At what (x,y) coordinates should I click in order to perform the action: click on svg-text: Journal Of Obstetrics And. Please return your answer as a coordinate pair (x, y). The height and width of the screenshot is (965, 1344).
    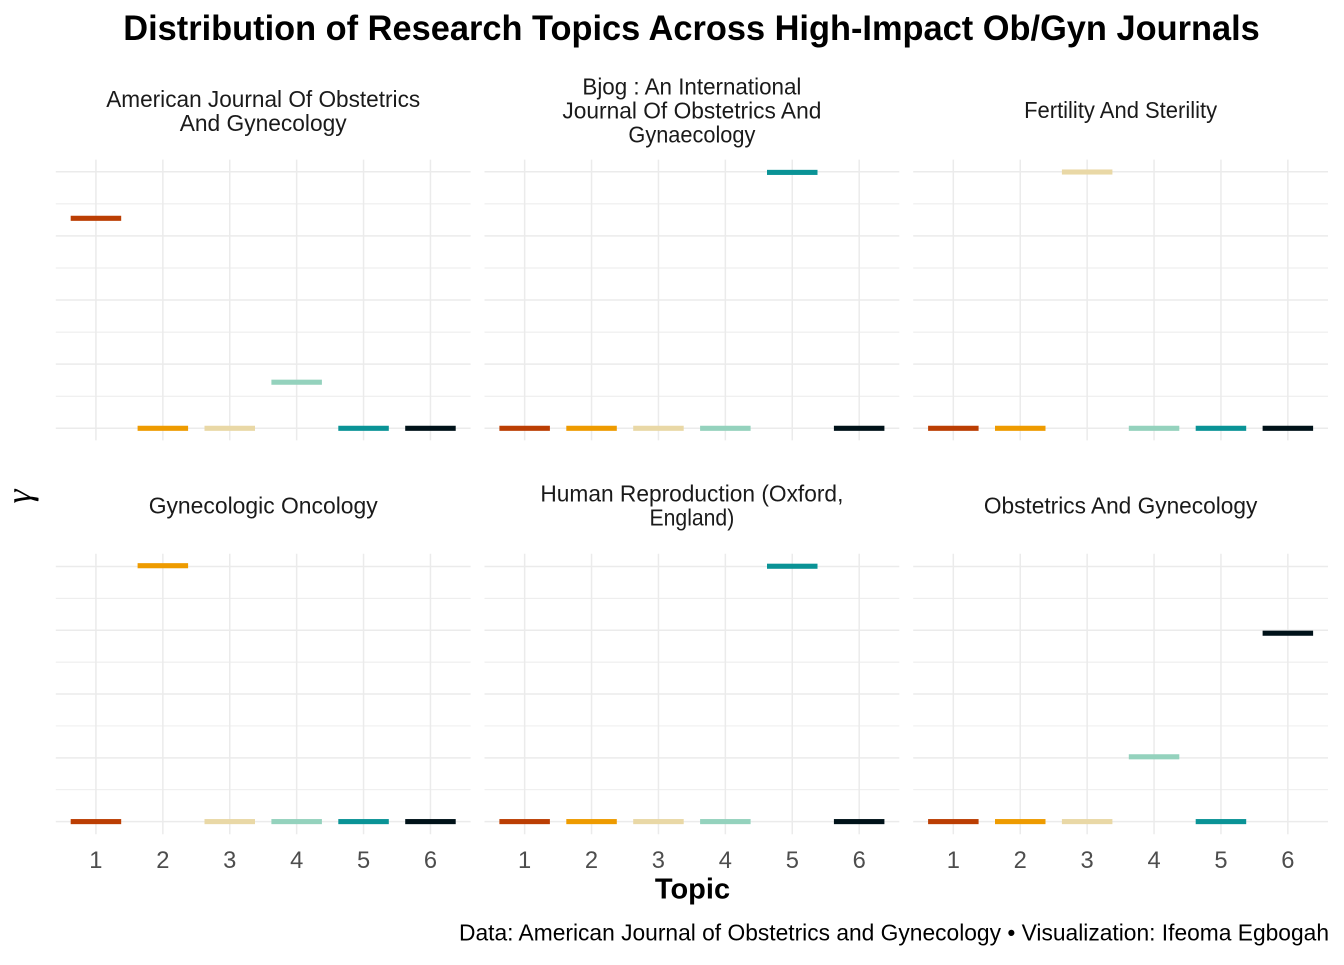
    Looking at the image, I should click on (691, 110).